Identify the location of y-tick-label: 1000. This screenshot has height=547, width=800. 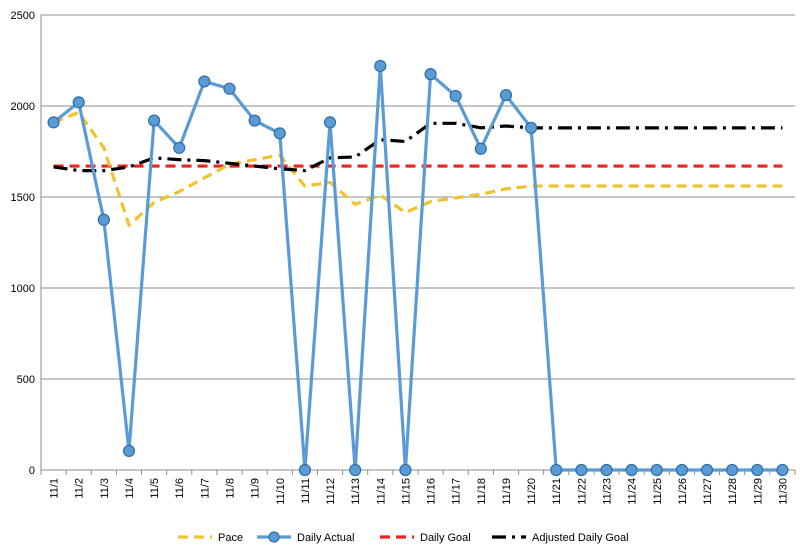
(23, 289).